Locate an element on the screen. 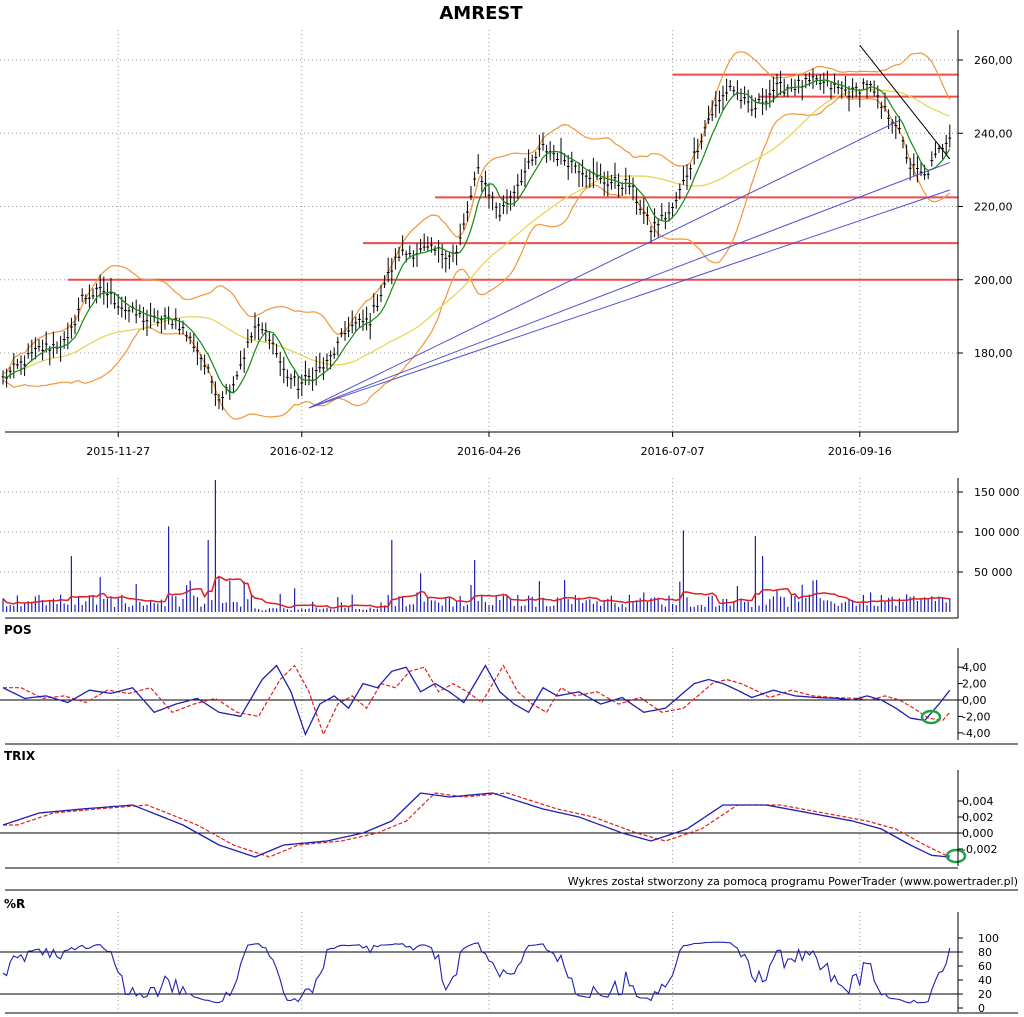 This screenshot has width=1024, height=1017. pos-panel is located at coordinates (479, 700).